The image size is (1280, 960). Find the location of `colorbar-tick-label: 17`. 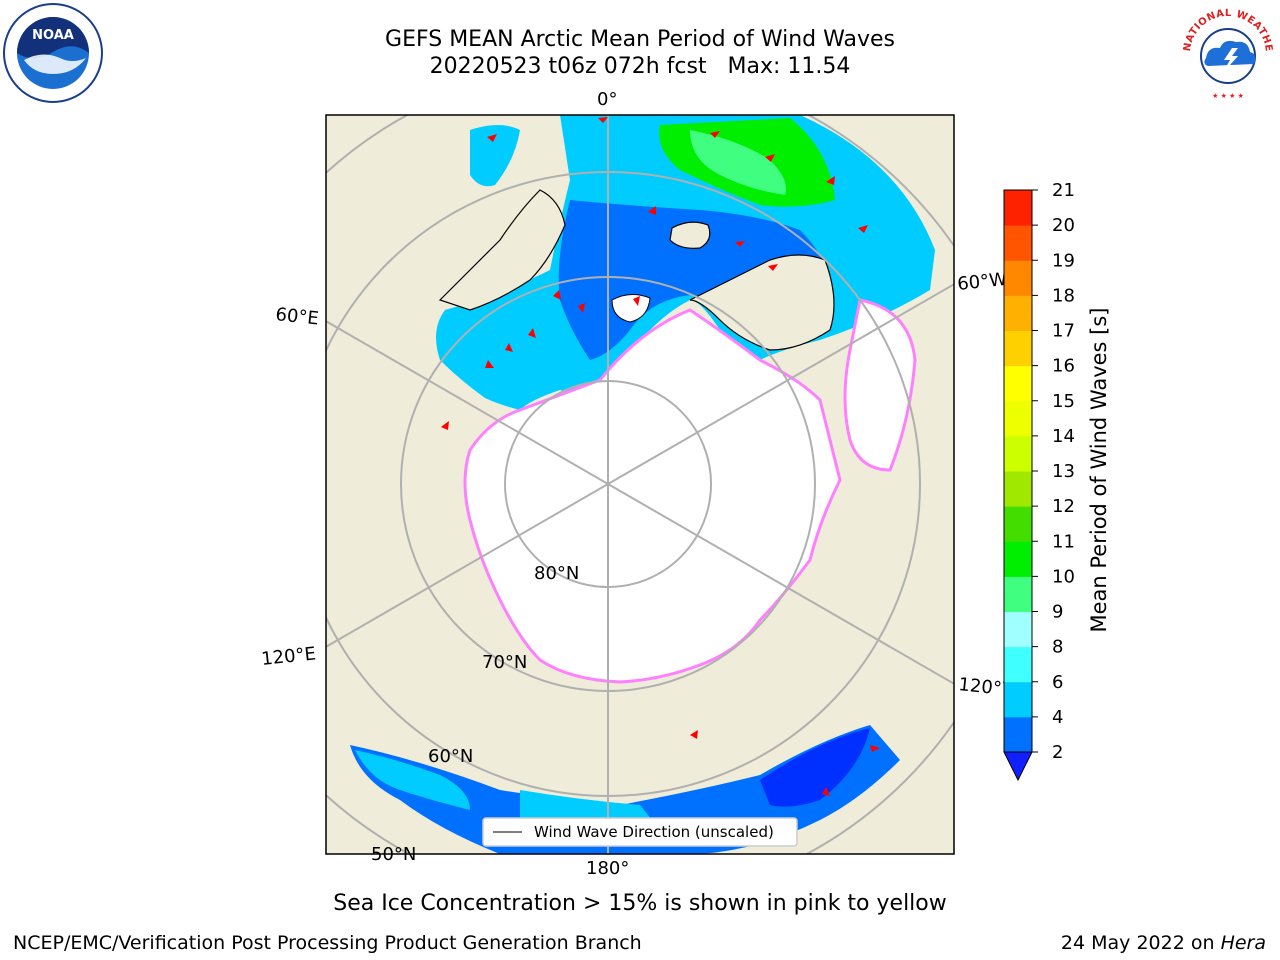

colorbar-tick-label: 17 is located at coordinates (1063, 331).